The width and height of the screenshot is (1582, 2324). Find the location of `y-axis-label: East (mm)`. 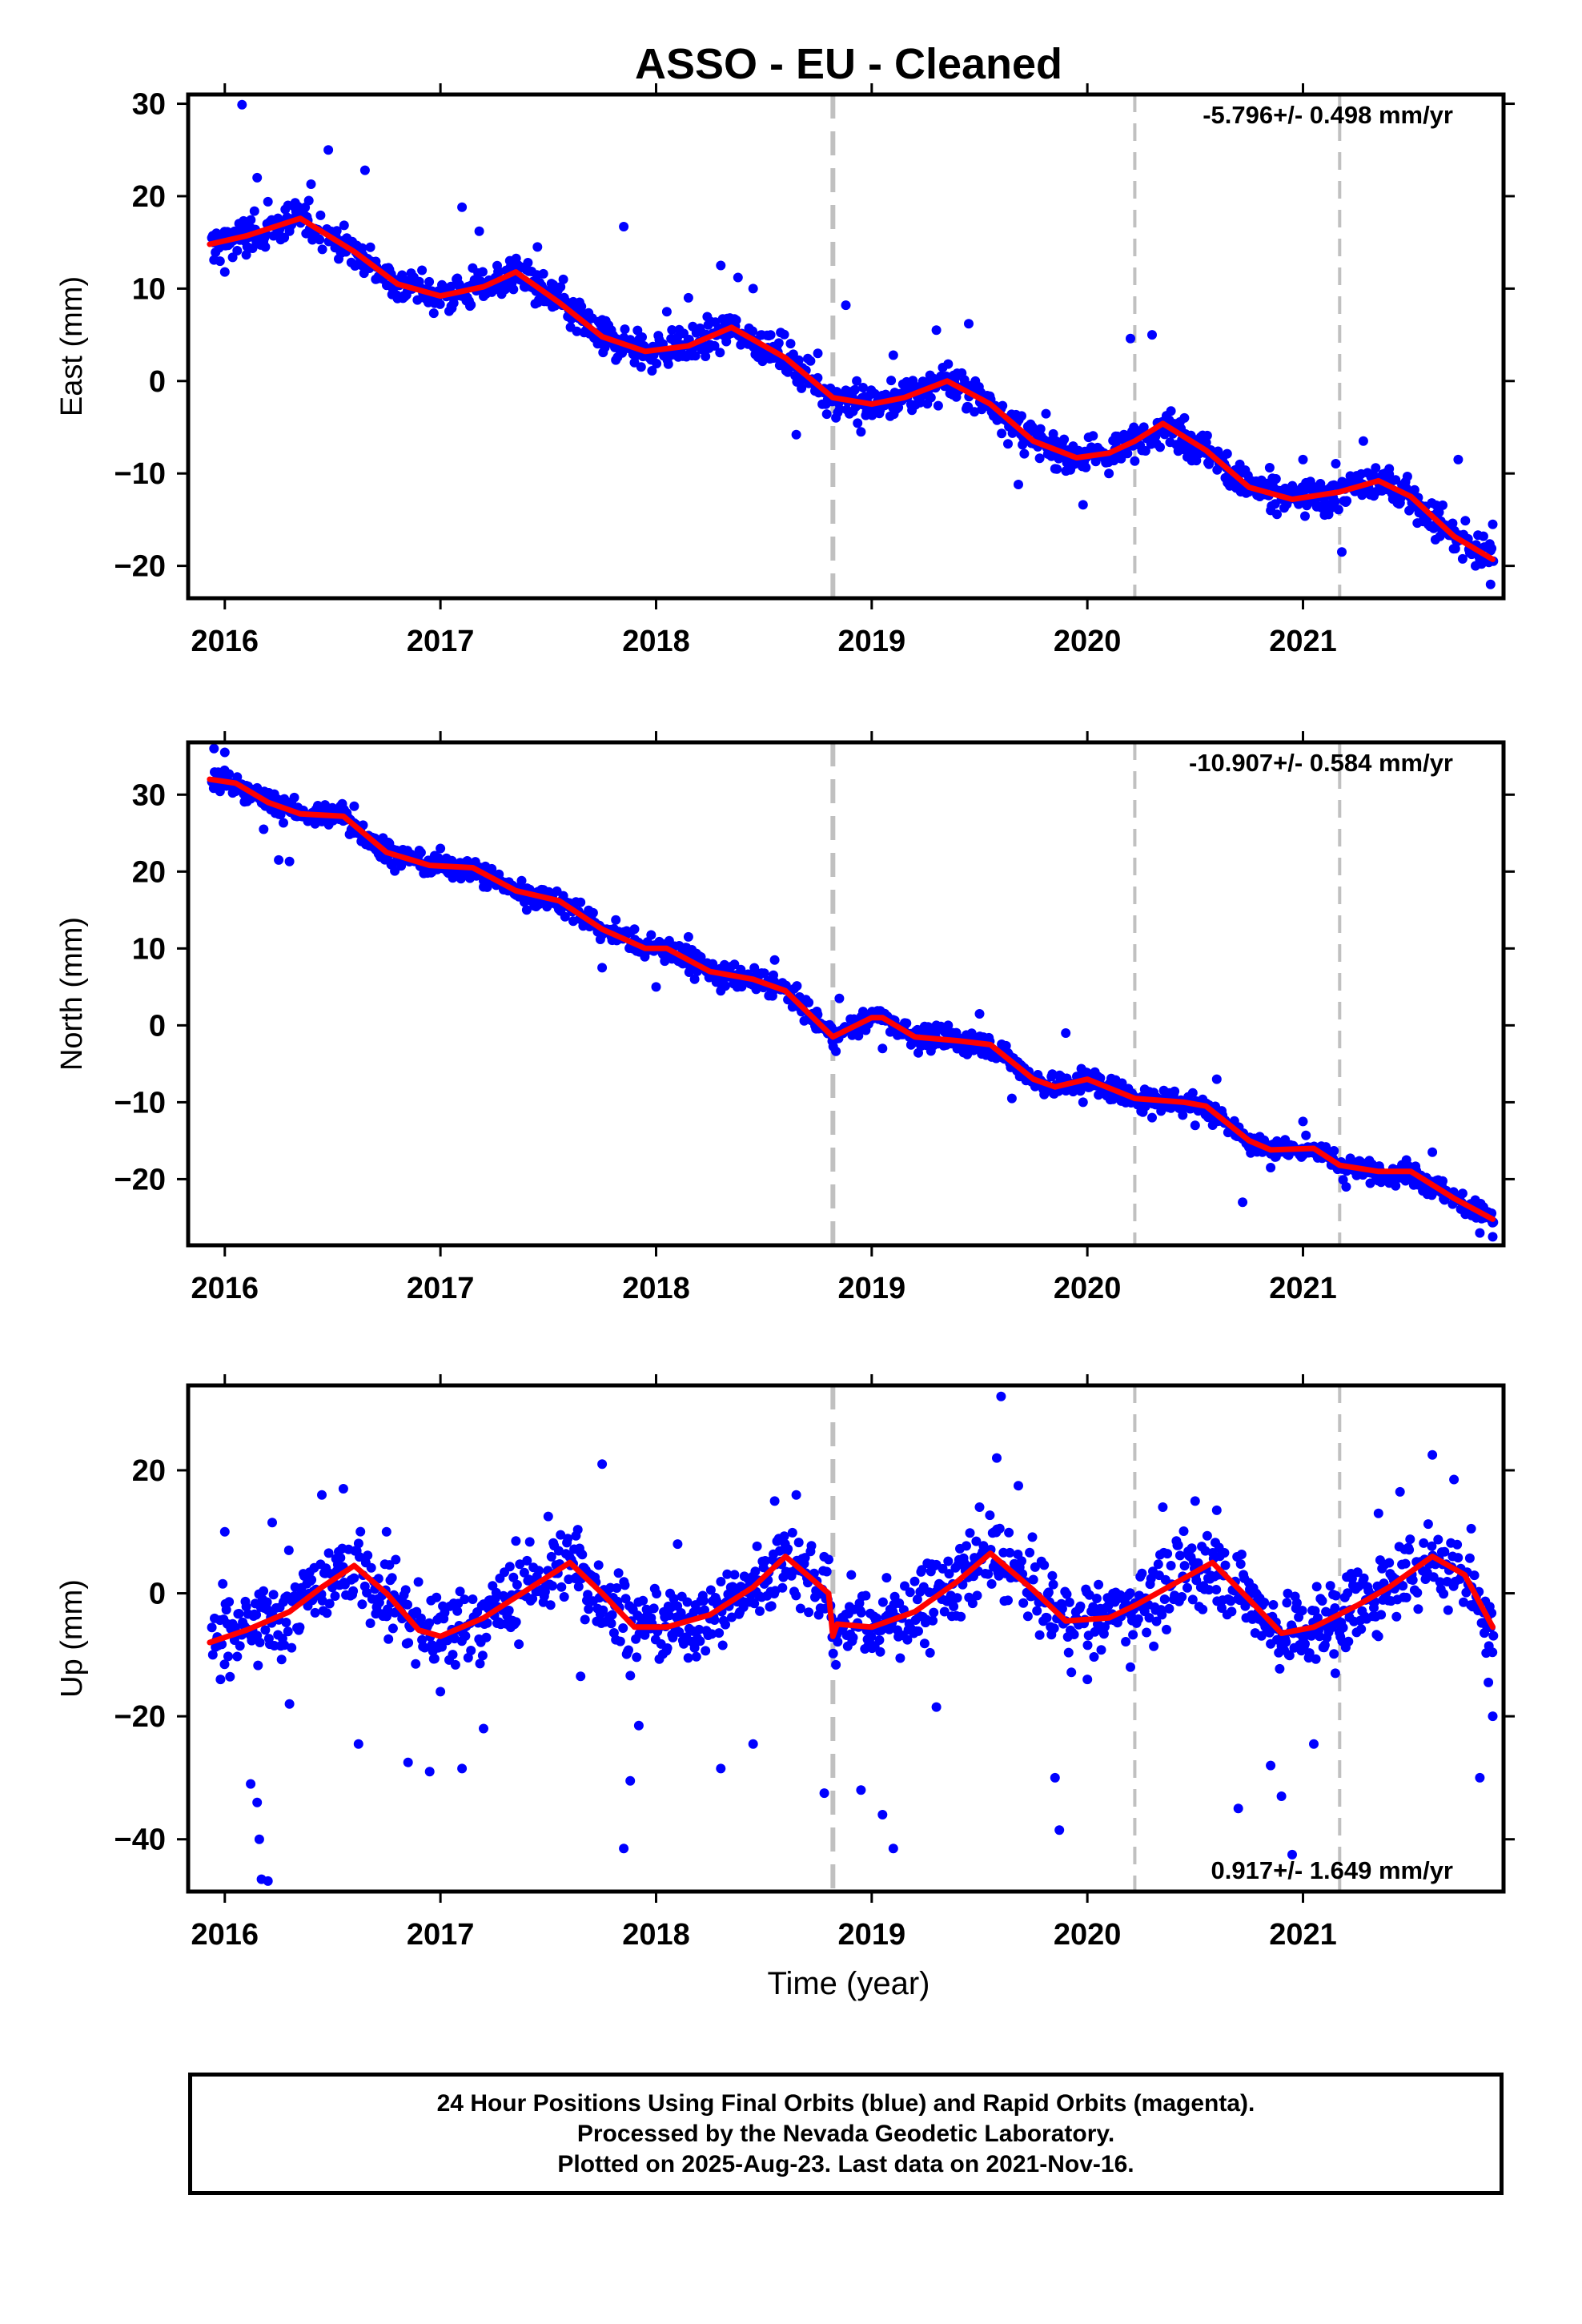

y-axis-label: East (mm) is located at coordinates (72, 346).